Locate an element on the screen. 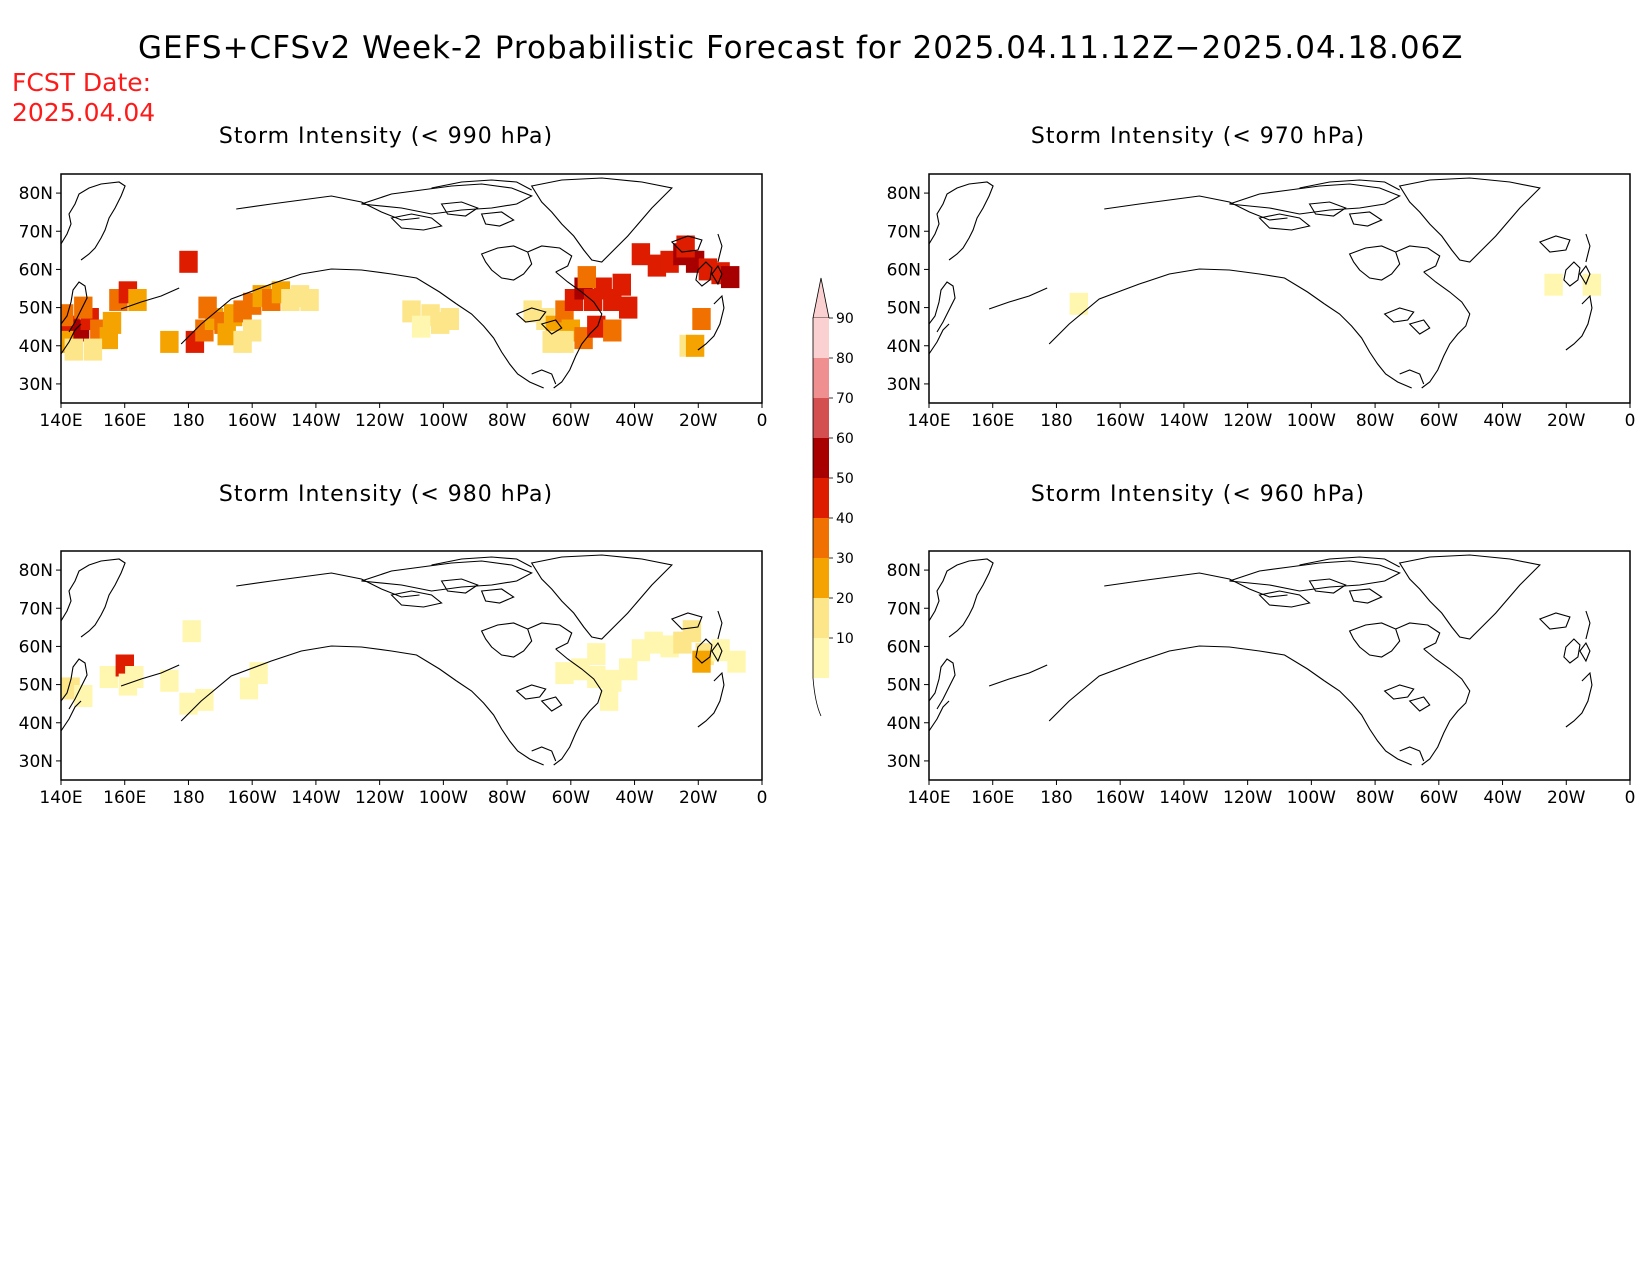 This screenshot has height=1275, width=1650. lon-tick-label: 140W is located at coordinates (1183, 798).